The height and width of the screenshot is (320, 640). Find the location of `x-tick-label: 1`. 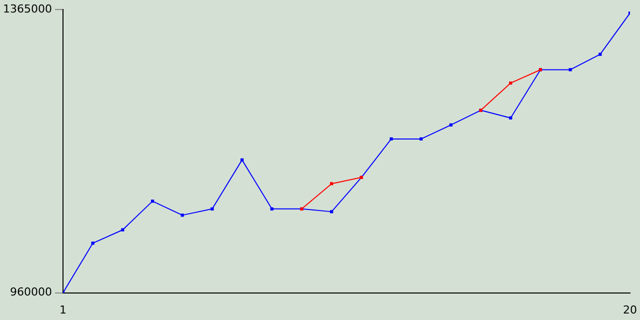

x-tick-label: 1 is located at coordinates (62, 309).